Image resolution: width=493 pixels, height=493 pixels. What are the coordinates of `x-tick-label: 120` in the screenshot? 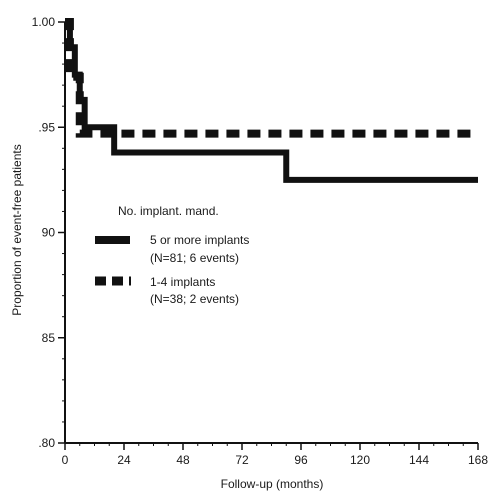 It's located at (360, 460).